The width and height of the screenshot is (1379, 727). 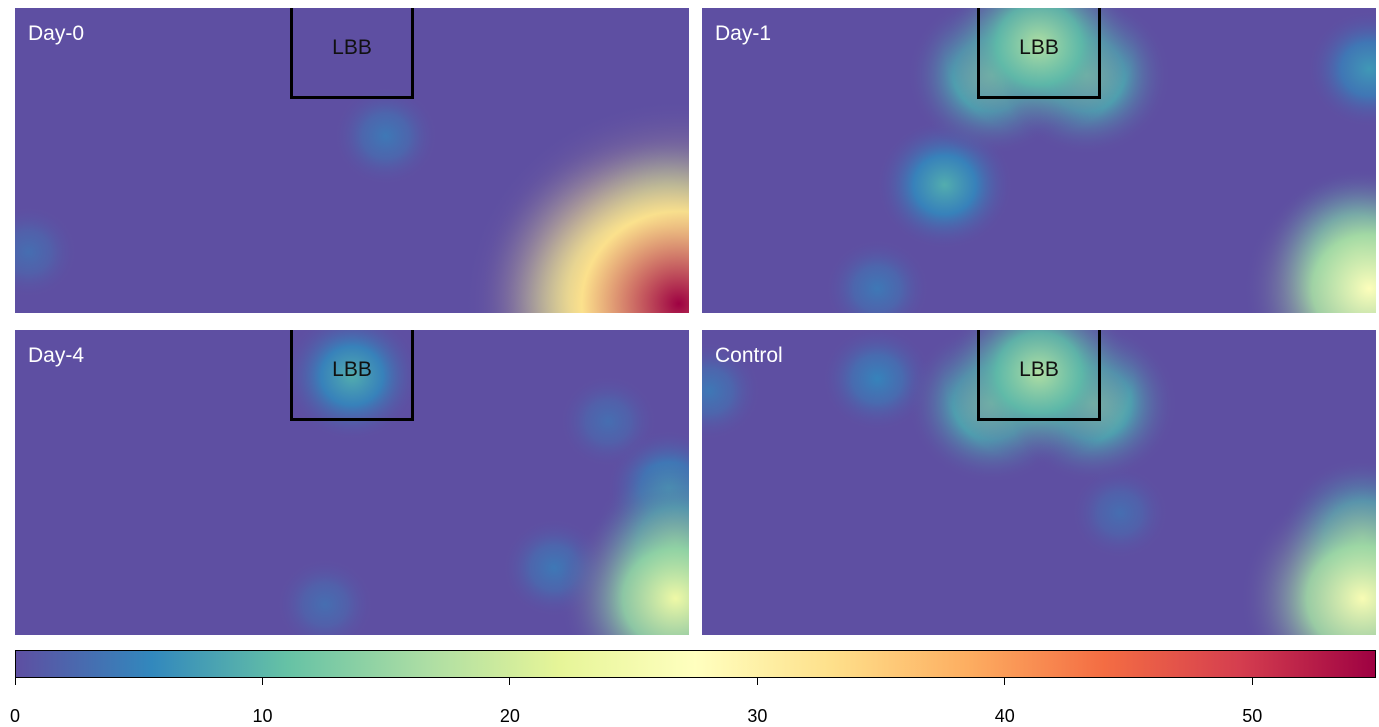 What do you see at coordinates (56, 33) in the screenshot?
I see `panel-label: Day-0` at bounding box center [56, 33].